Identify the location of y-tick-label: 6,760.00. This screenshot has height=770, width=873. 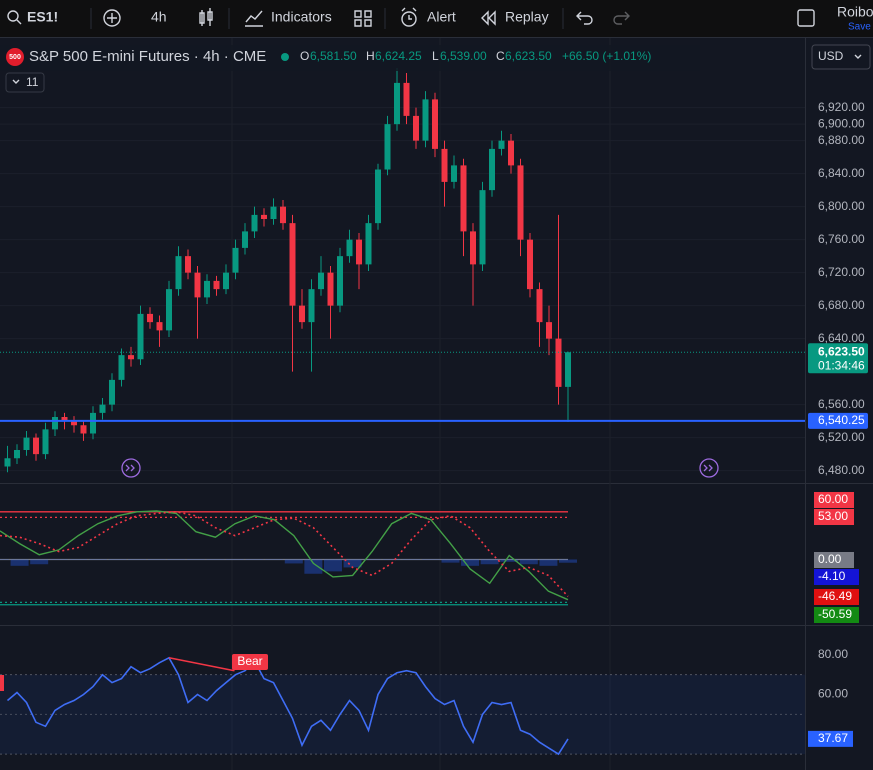
(841, 239).